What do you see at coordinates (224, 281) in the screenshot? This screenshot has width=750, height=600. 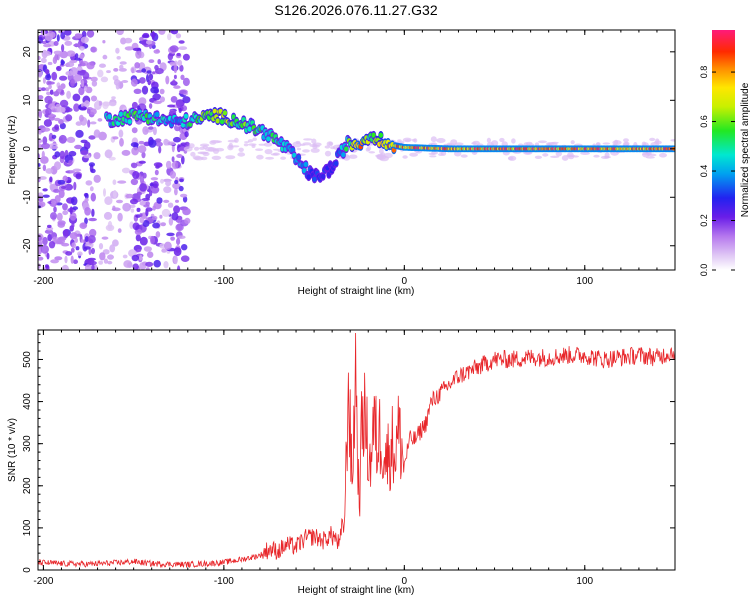 I see `x-tick-label: -100` at bounding box center [224, 281].